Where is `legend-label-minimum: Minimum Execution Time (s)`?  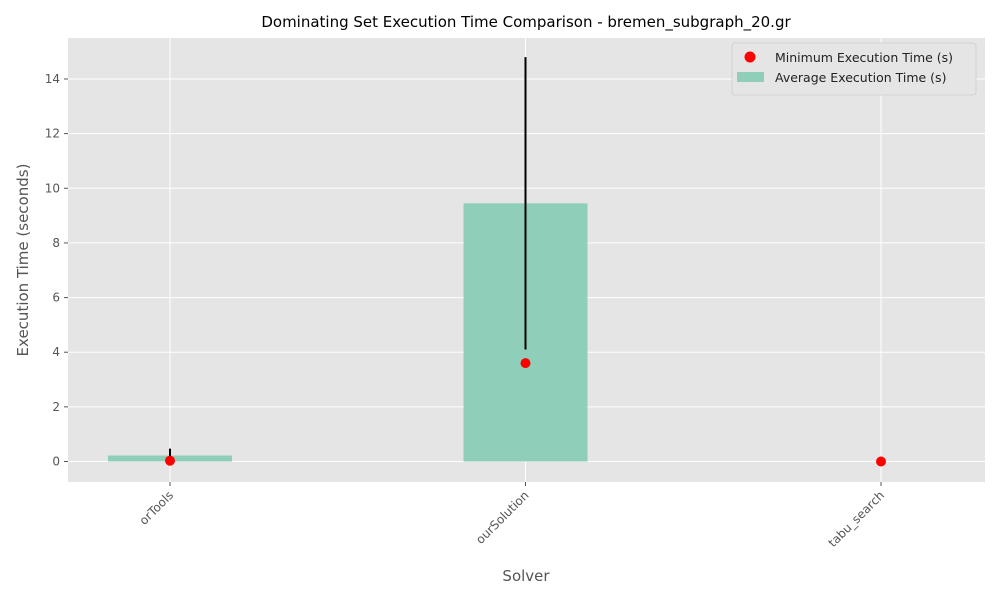 legend-label-minimum: Minimum Execution Time (s) is located at coordinates (864, 57).